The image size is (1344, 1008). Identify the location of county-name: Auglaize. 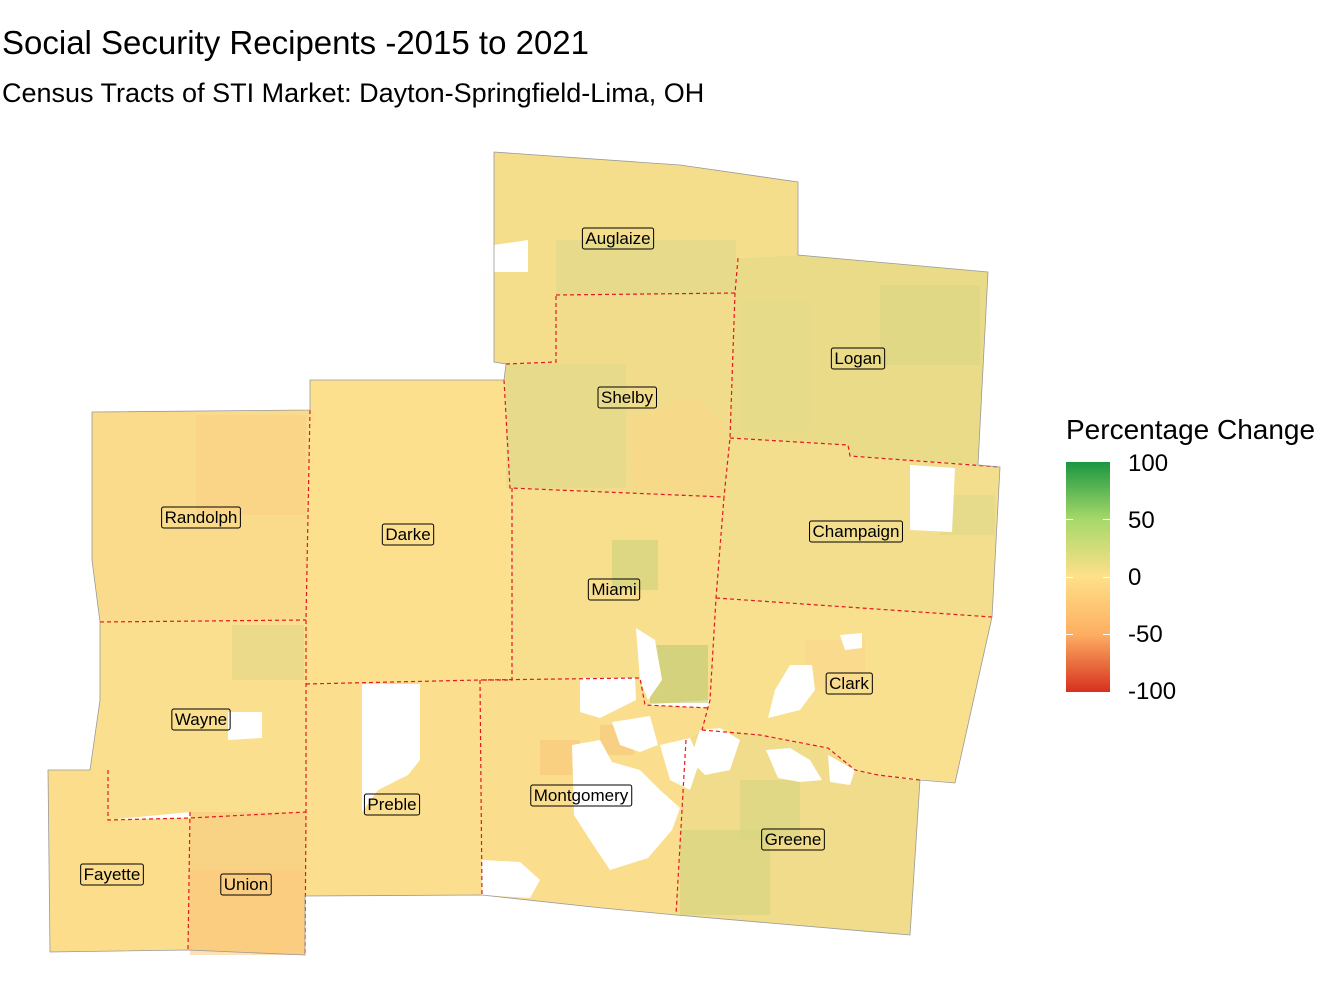
(617, 238).